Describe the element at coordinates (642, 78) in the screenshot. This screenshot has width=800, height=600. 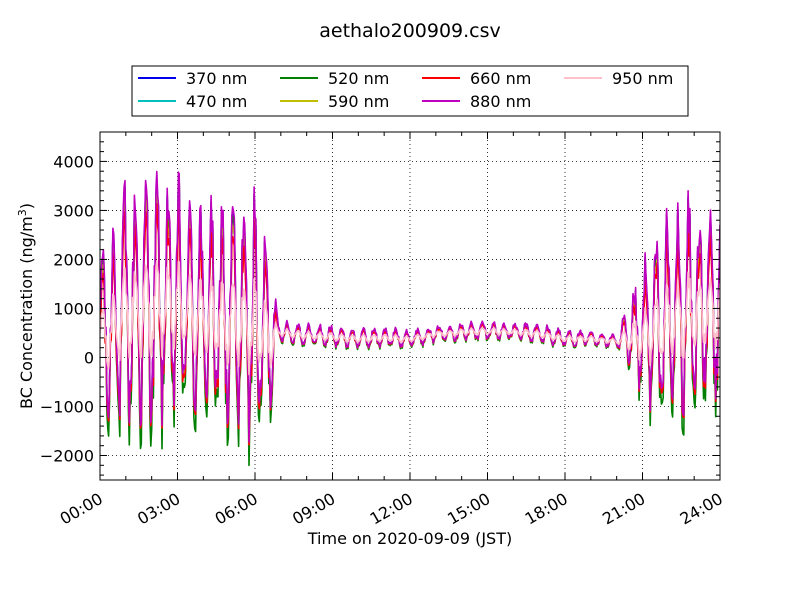
I see `legend-label: 950 nm` at that location.